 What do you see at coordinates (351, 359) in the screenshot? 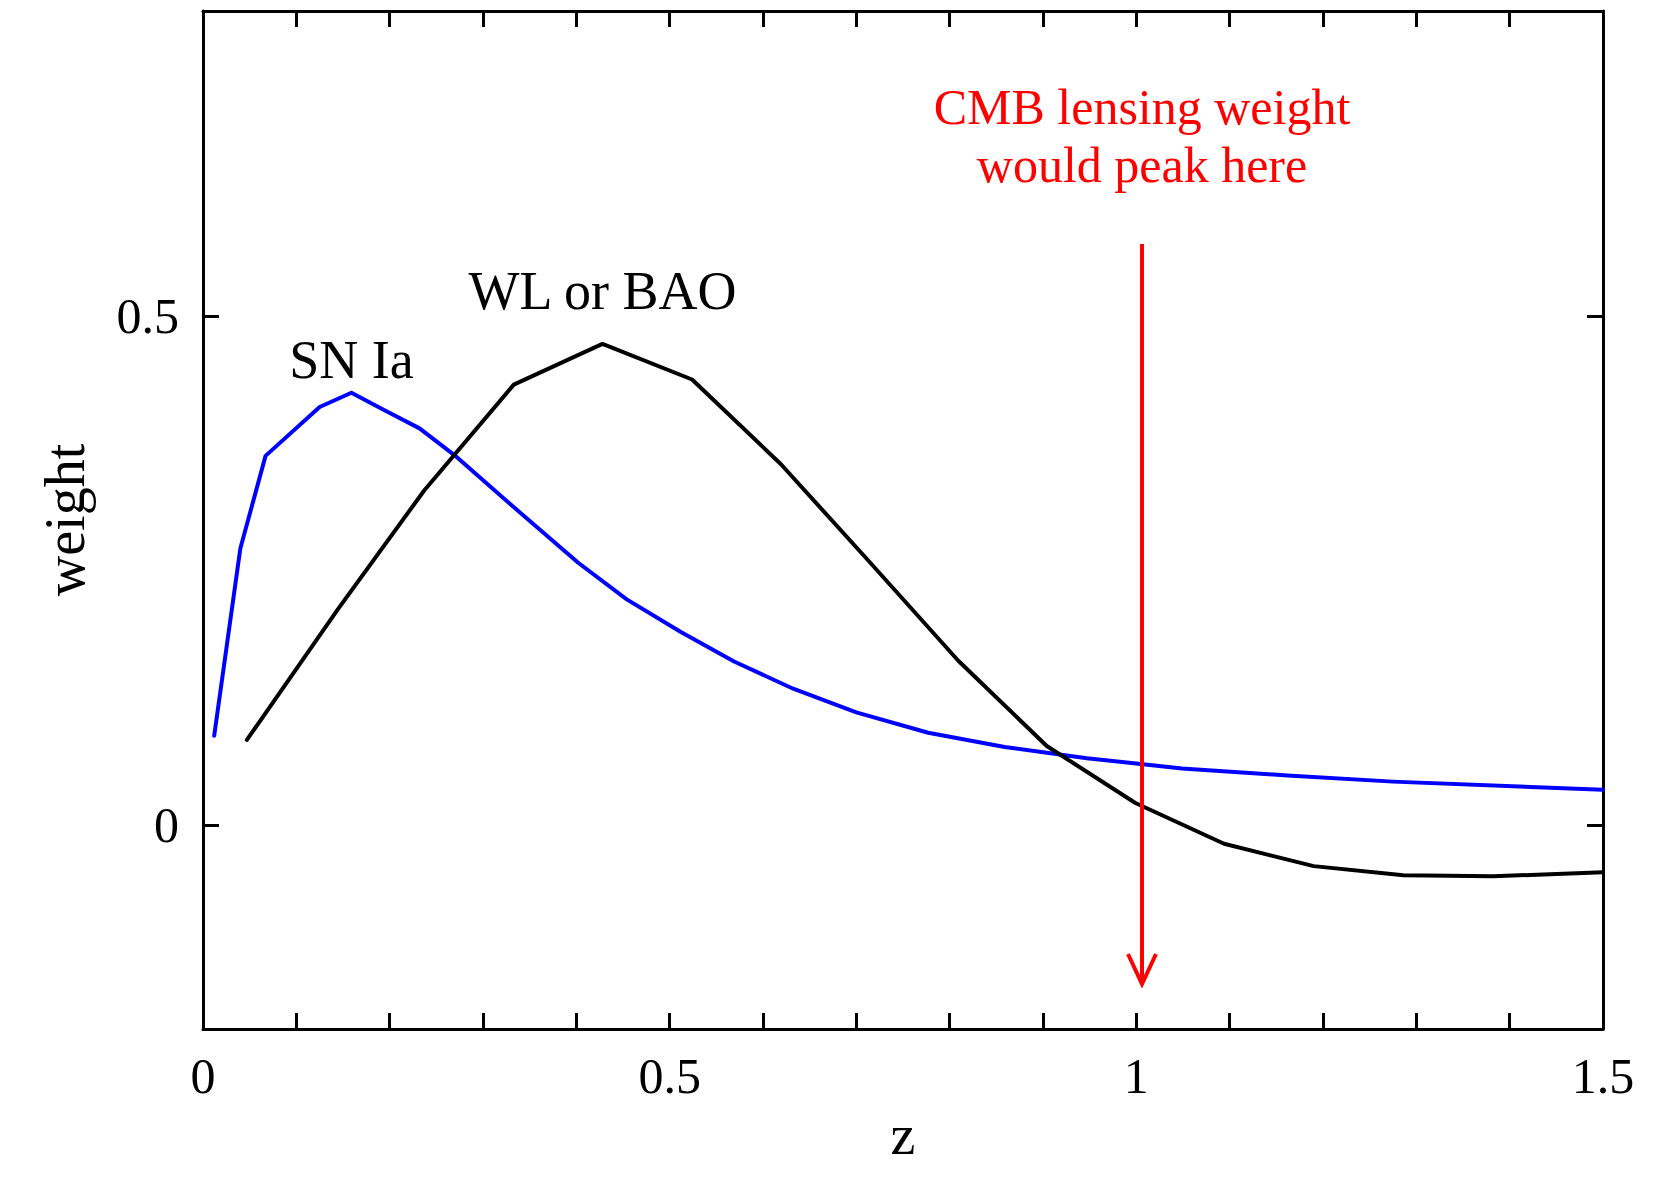
I see `series-label: SN Ia` at bounding box center [351, 359].